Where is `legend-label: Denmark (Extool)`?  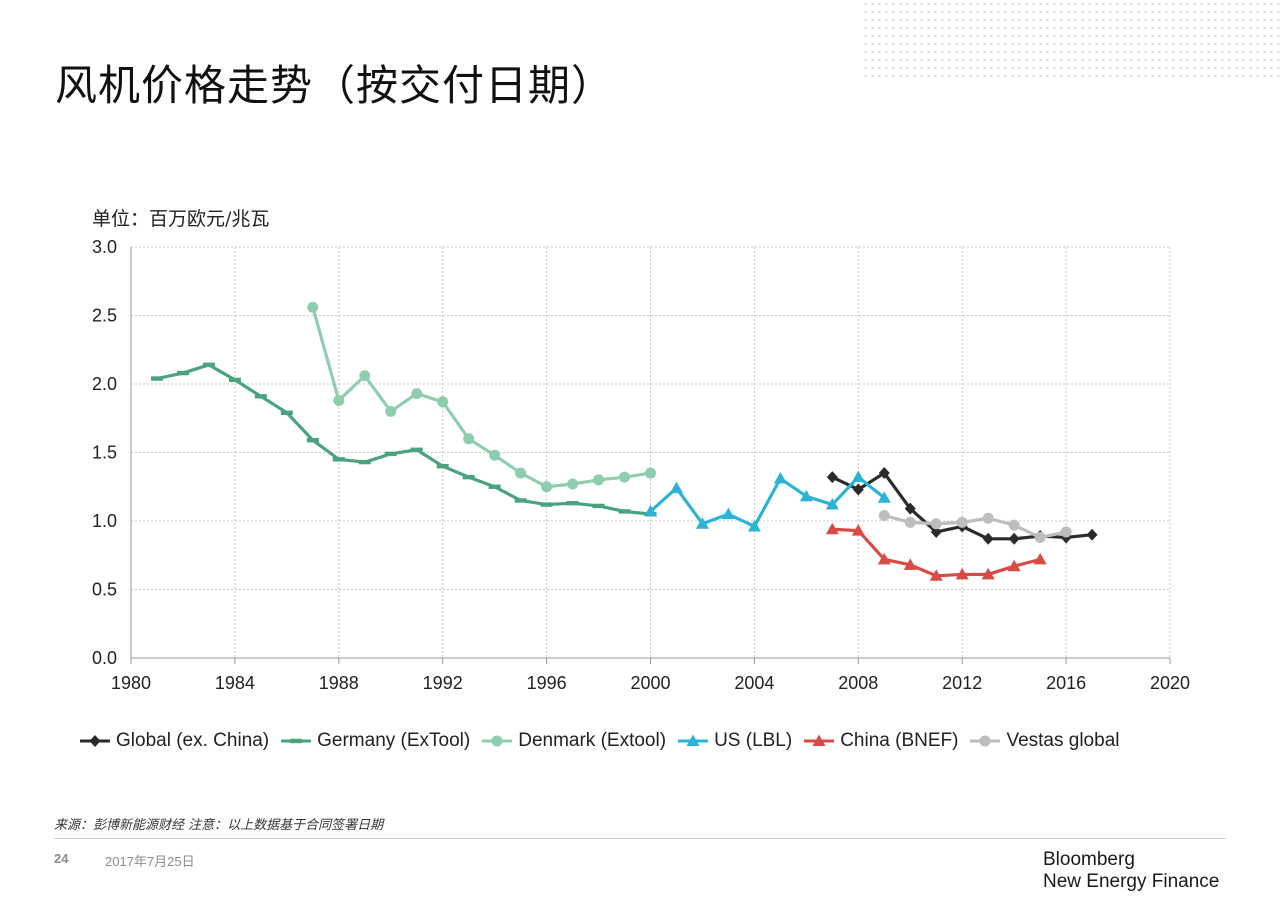 legend-label: Denmark (Extool) is located at coordinates (592, 740).